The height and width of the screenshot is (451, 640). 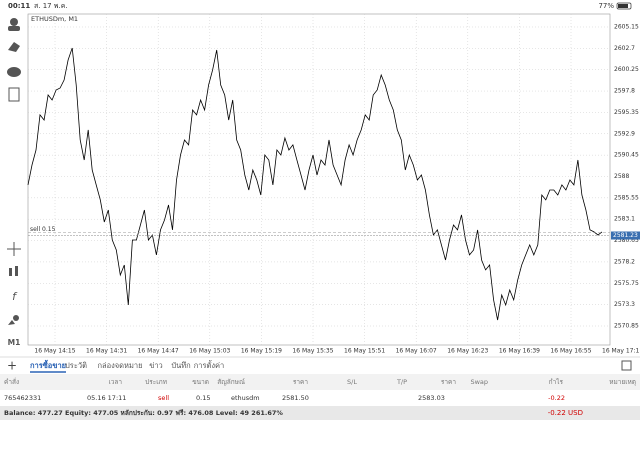 What do you see at coordinates (203, 398) in the screenshot?
I see `table-cell: 0.15` at bounding box center [203, 398].